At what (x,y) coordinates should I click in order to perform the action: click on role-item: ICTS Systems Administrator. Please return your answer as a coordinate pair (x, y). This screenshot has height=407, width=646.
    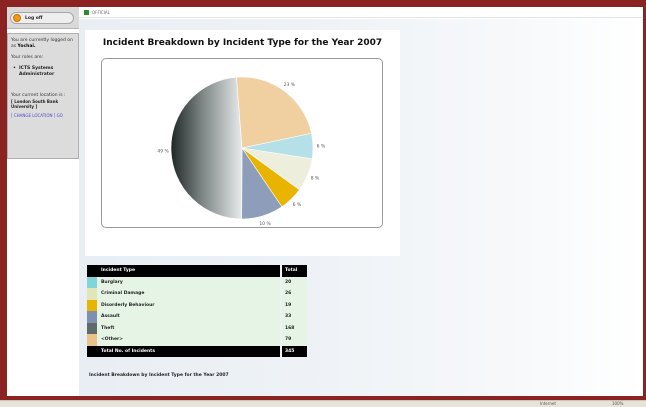
    Looking at the image, I should click on (43, 72).